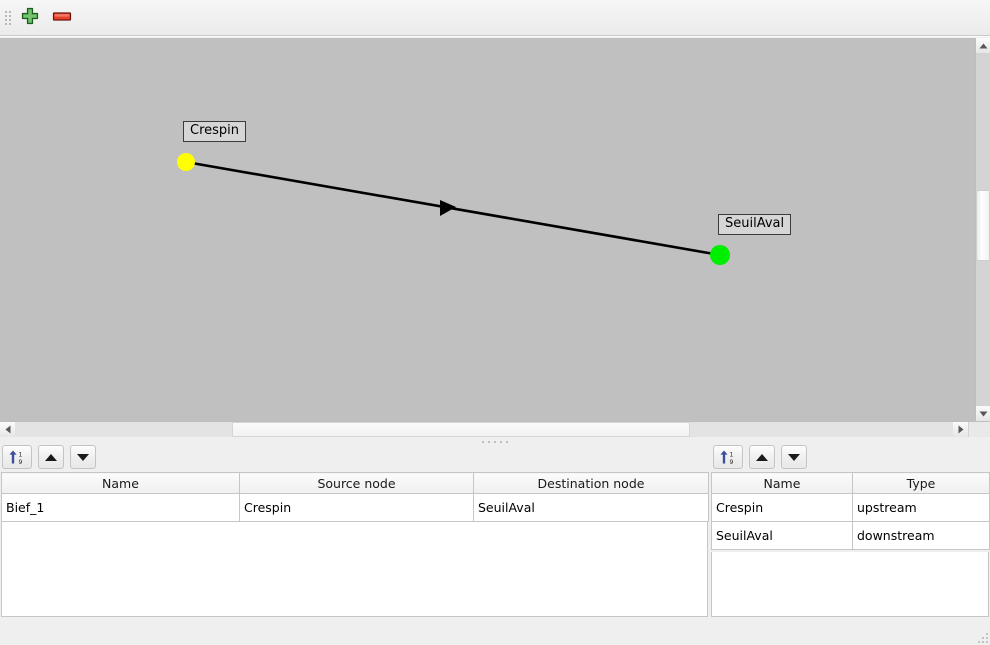  I want to click on cell-name: Crespin, so click(782, 507).